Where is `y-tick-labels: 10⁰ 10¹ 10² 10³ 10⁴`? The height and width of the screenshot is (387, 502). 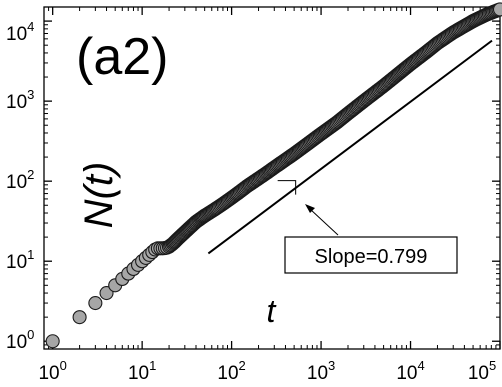
y-tick-labels: 10⁰ 10¹ 10² 10³ 10⁴ is located at coordinates (20, 186).